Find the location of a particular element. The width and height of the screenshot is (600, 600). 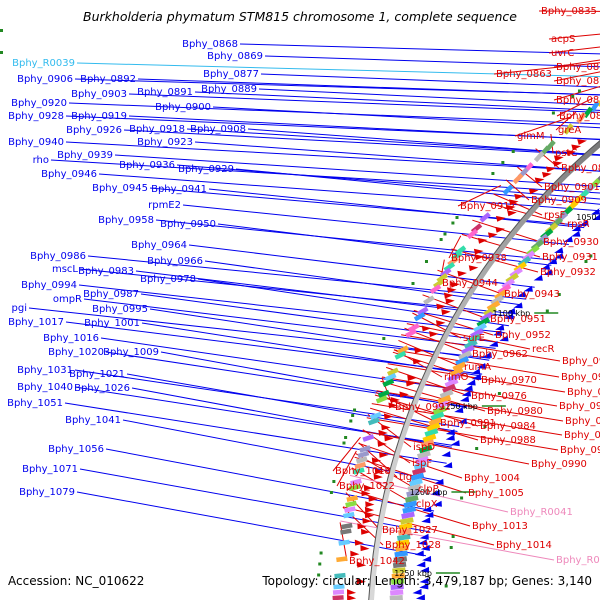

right-gene-label: uvrC is located at coordinates (562, 53).